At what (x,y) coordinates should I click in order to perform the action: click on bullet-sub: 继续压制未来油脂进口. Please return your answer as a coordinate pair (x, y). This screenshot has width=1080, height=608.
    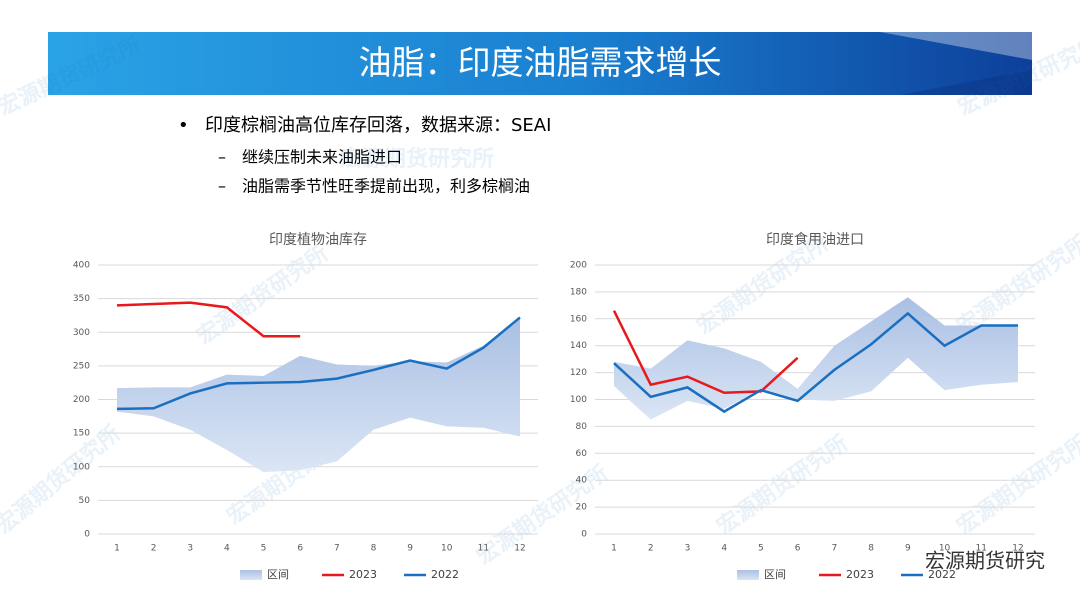
    Looking at the image, I should click on (322, 157).